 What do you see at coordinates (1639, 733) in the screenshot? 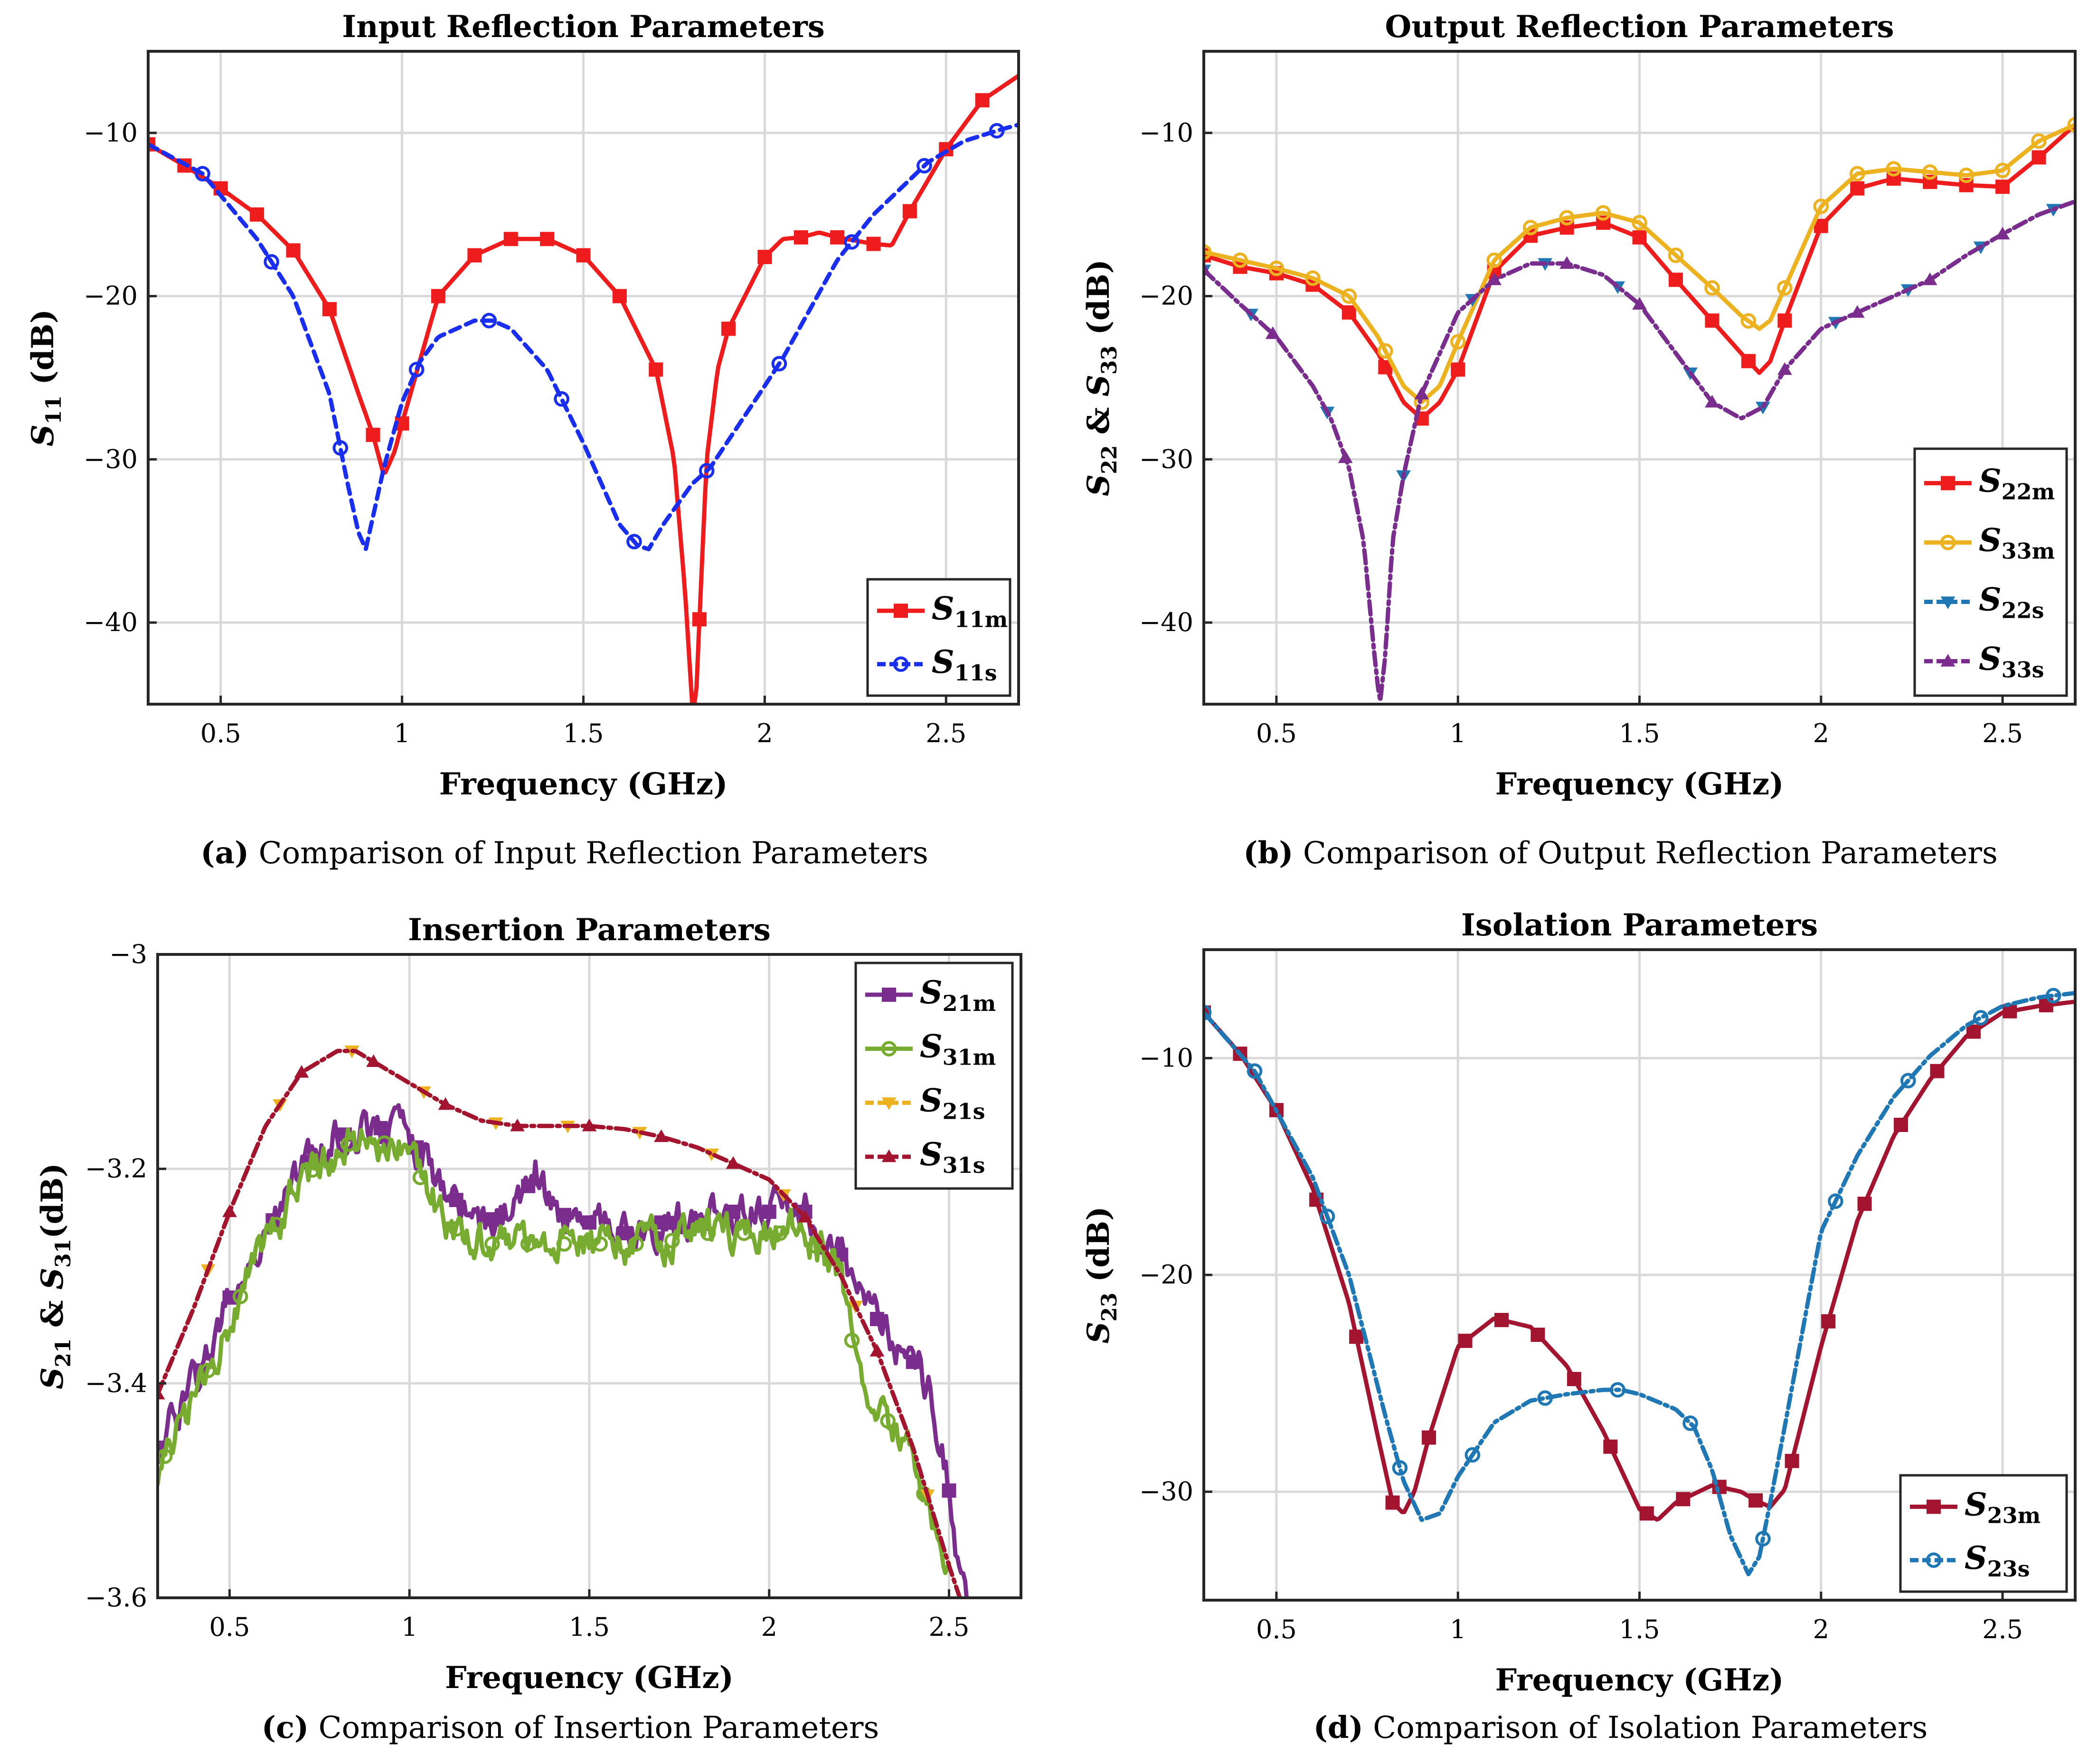
I see `x-tick-label: 1.5` at bounding box center [1639, 733].